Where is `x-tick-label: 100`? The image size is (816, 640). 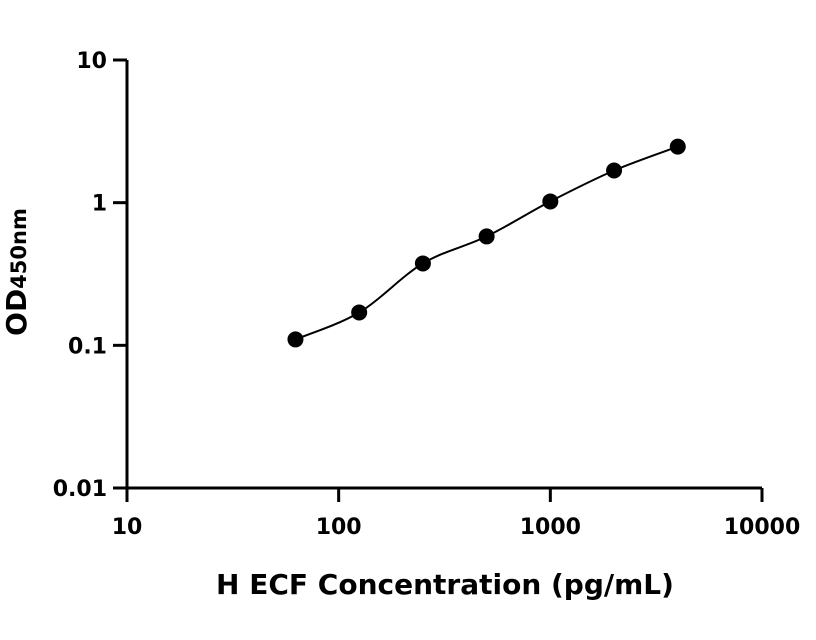
x-tick-label: 100 is located at coordinates (339, 527).